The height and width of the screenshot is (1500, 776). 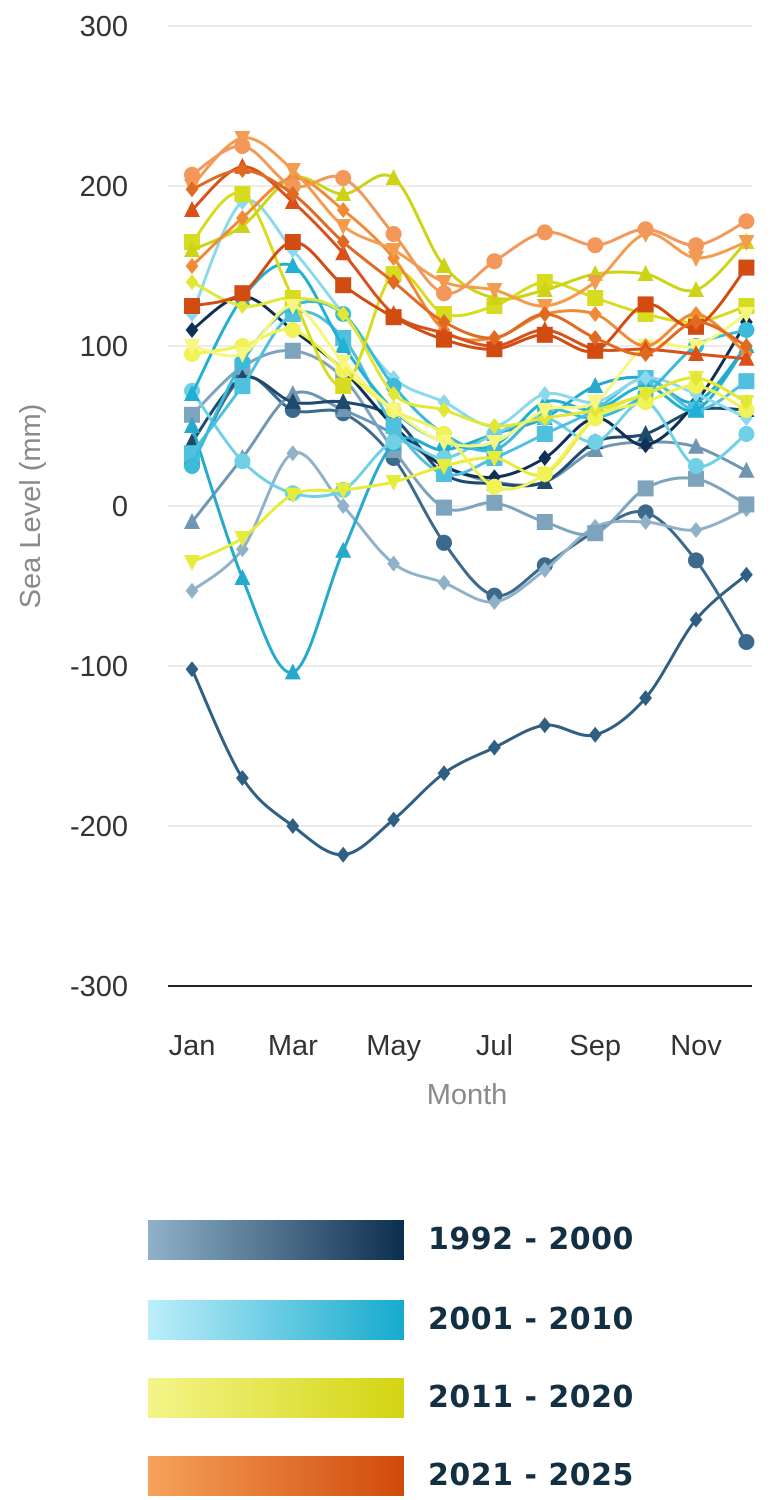 I want to click on y-tick-label: 200, so click(x=104, y=187).